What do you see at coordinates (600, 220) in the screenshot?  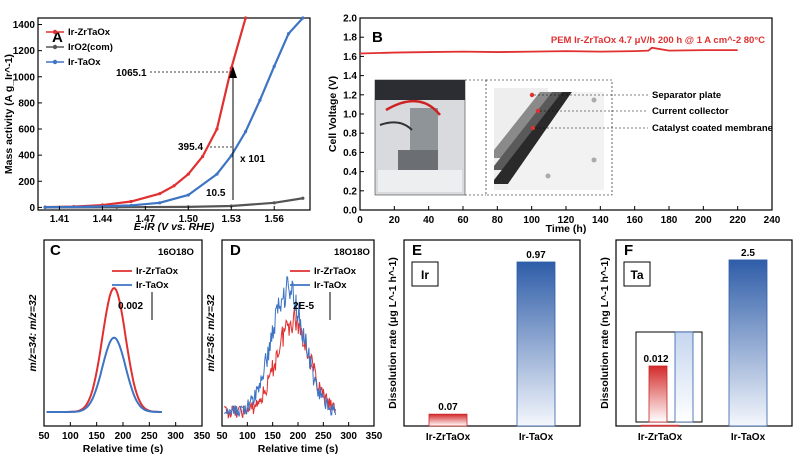 I see `xtick-label-b-7: 140` at bounding box center [600, 220].